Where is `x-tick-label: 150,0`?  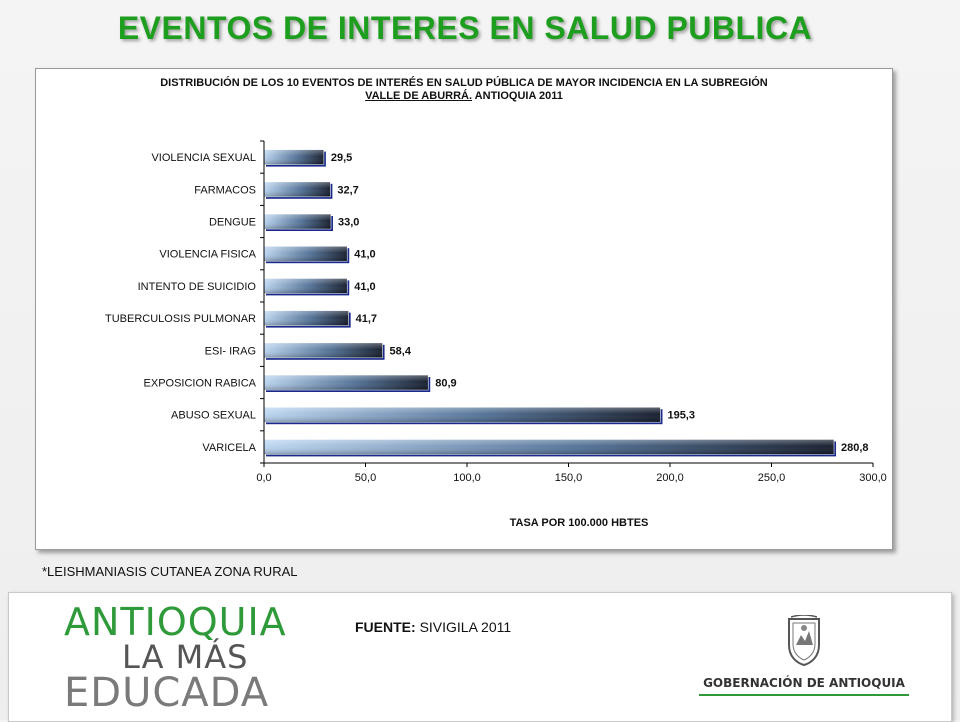
x-tick-label: 150,0 is located at coordinates (569, 478).